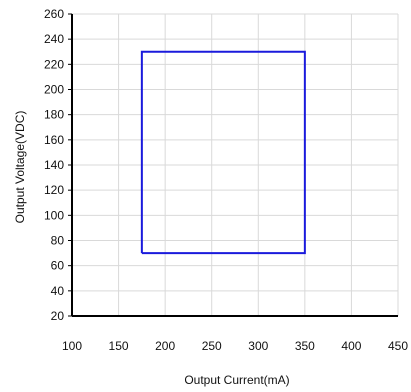 The image size is (411, 392). Describe the element at coordinates (54, 115) in the screenshot. I see `y-tick-label-8: 180` at that location.